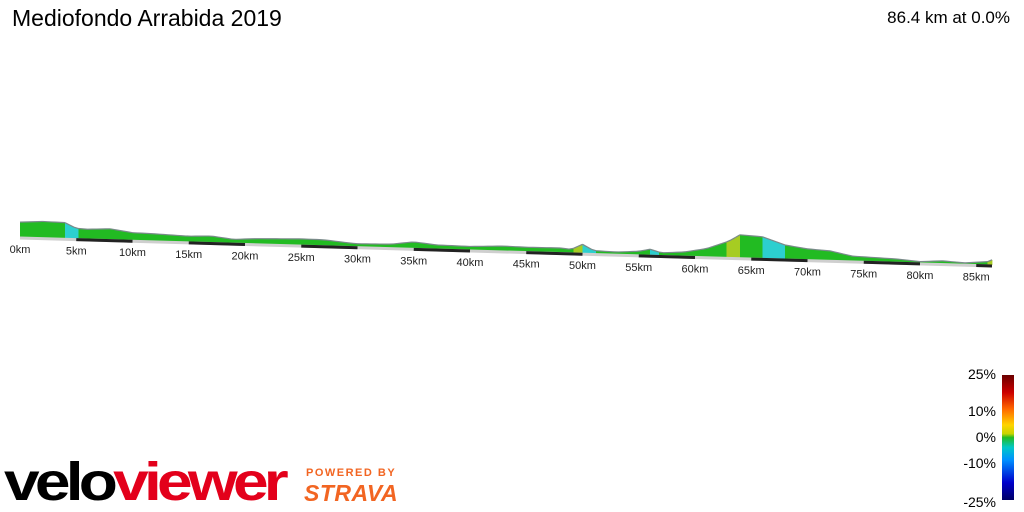 The image size is (1024, 512). Describe the element at coordinates (148, 480) in the screenshot. I see `veloviewer-logo: velo viewer` at that location.